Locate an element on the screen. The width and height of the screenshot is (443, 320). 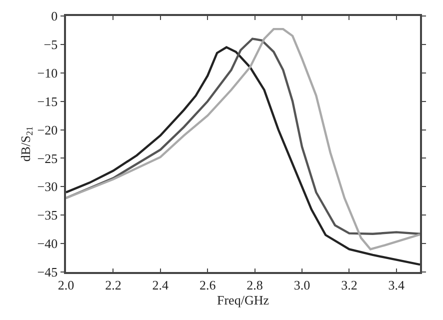
x-tick-label: 3.4 is located at coordinates (397, 284).